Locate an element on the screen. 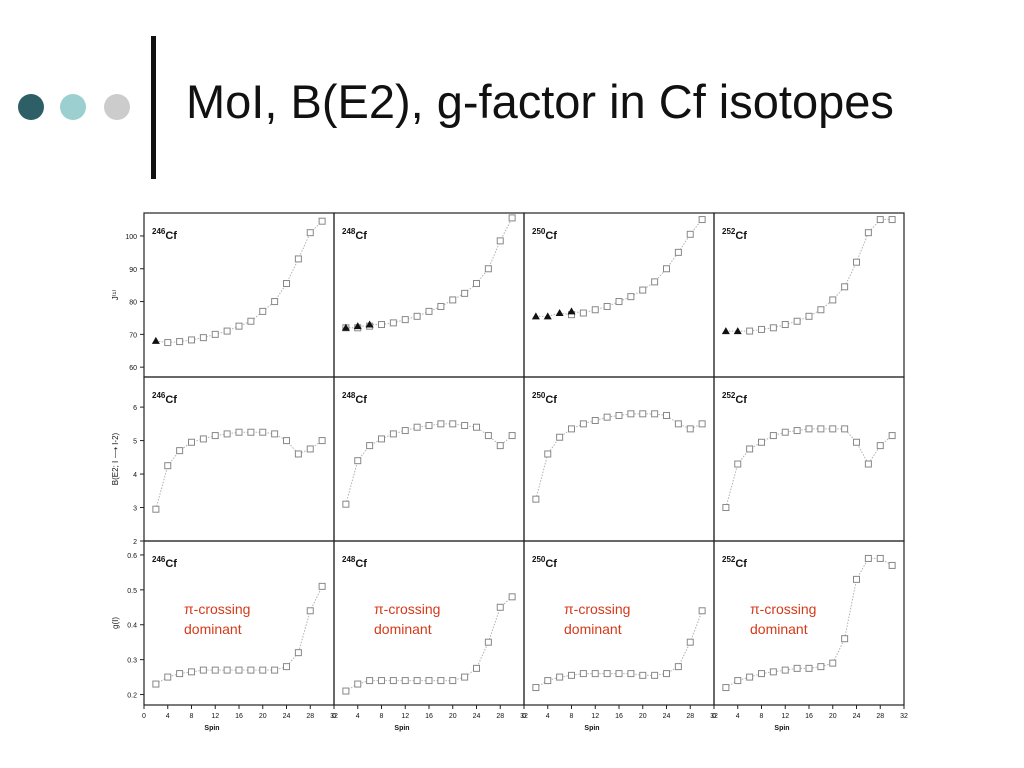 This screenshot has height=768, width=1024. isotope-mass: 246 is located at coordinates (159, 231).